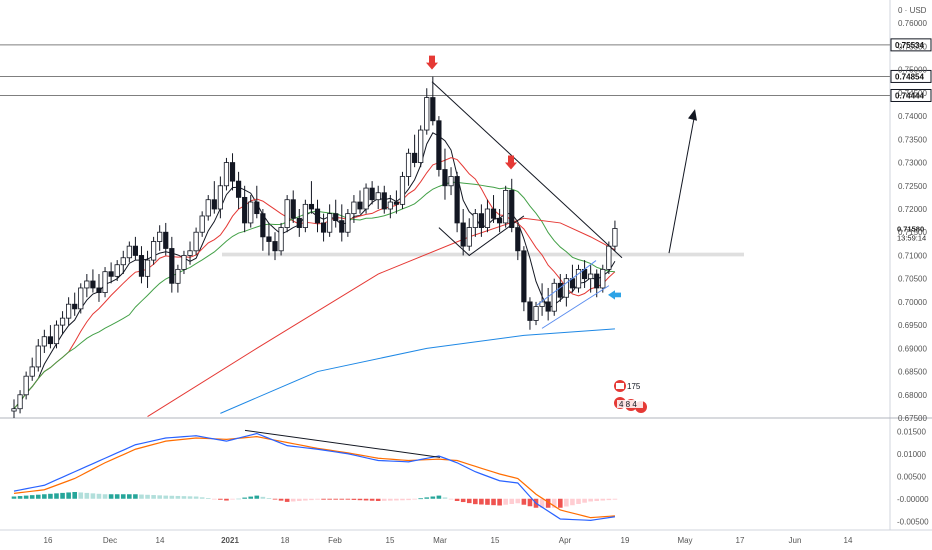  I want to click on channel-upper-line, so click(566, 283).